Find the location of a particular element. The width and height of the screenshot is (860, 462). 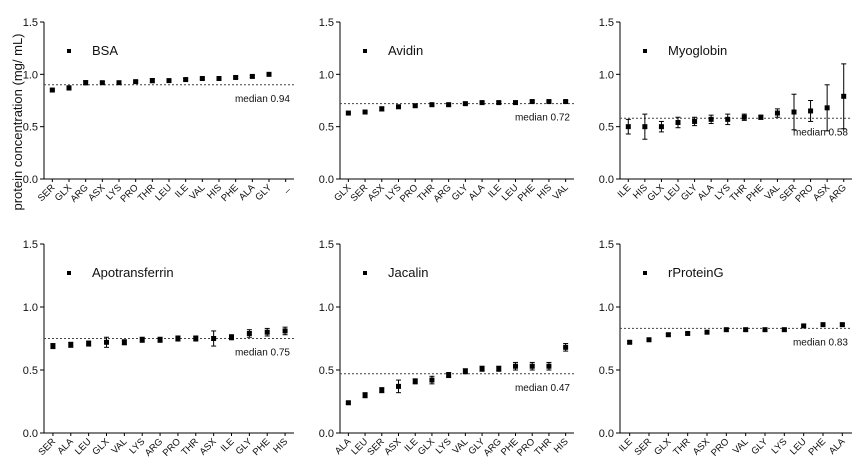

legend-label: rProteinG is located at coordinates (696, 272).